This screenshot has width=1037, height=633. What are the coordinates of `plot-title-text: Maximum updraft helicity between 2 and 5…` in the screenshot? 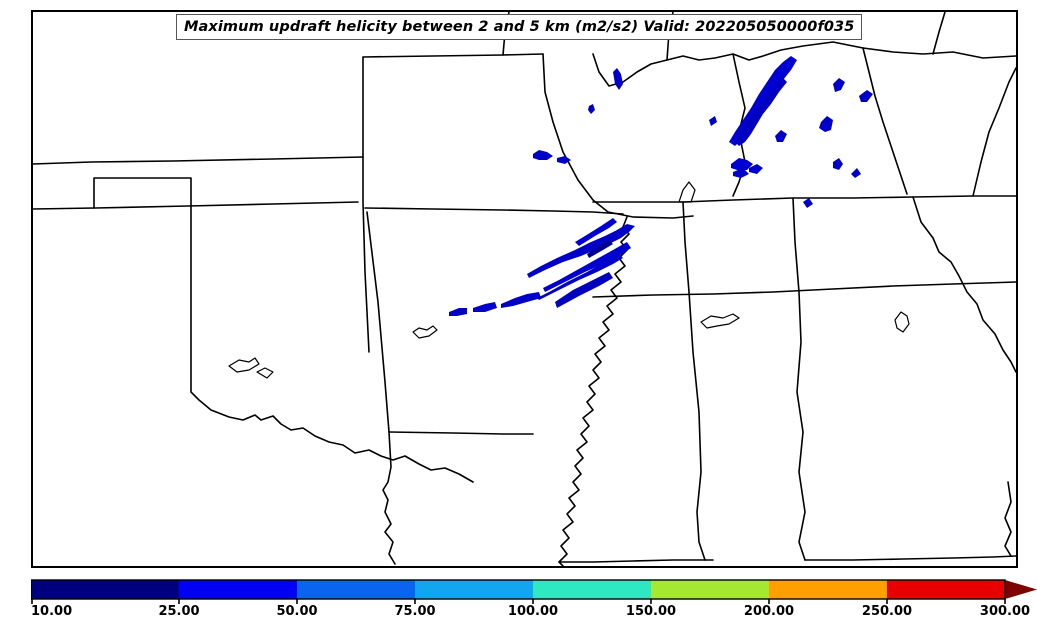 It's located at (519, 27).